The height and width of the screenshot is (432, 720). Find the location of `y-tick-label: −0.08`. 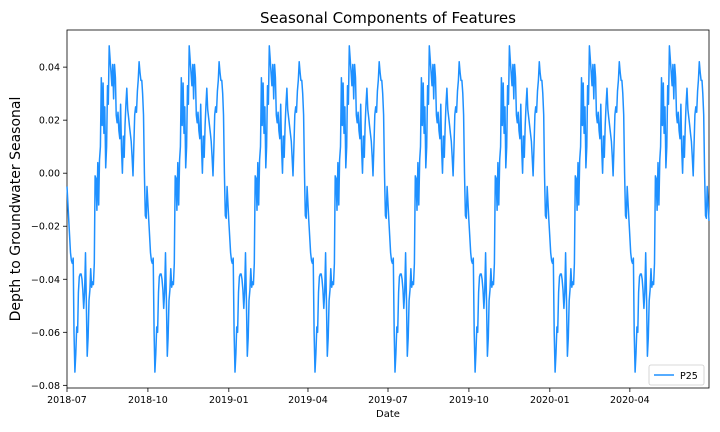

y-tick-label: −0.08 is located at coordinates (45, 386).